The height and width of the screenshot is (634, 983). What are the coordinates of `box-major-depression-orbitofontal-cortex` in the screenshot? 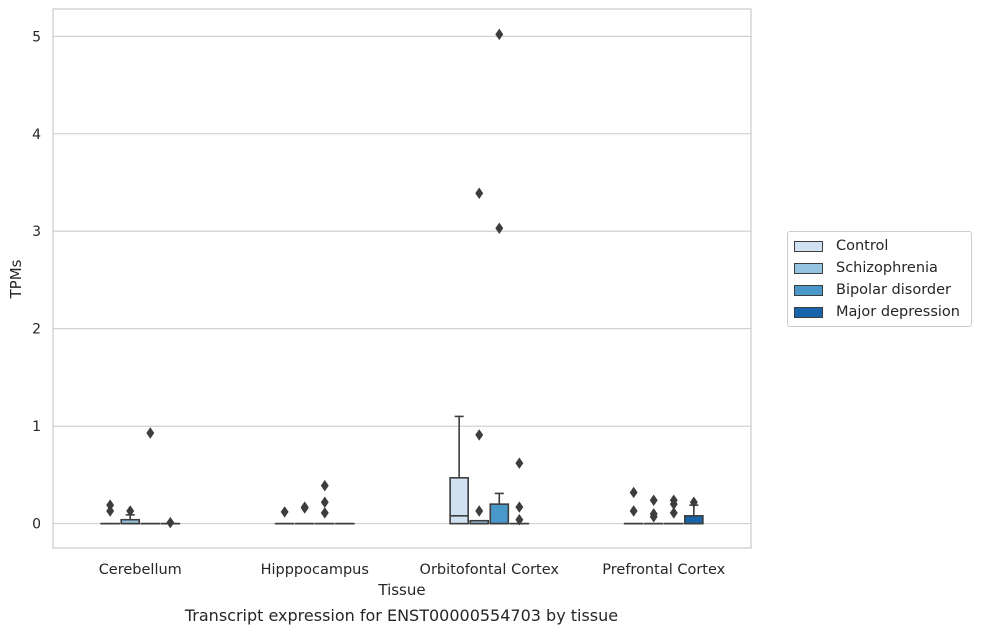 It's located at (519, 491).